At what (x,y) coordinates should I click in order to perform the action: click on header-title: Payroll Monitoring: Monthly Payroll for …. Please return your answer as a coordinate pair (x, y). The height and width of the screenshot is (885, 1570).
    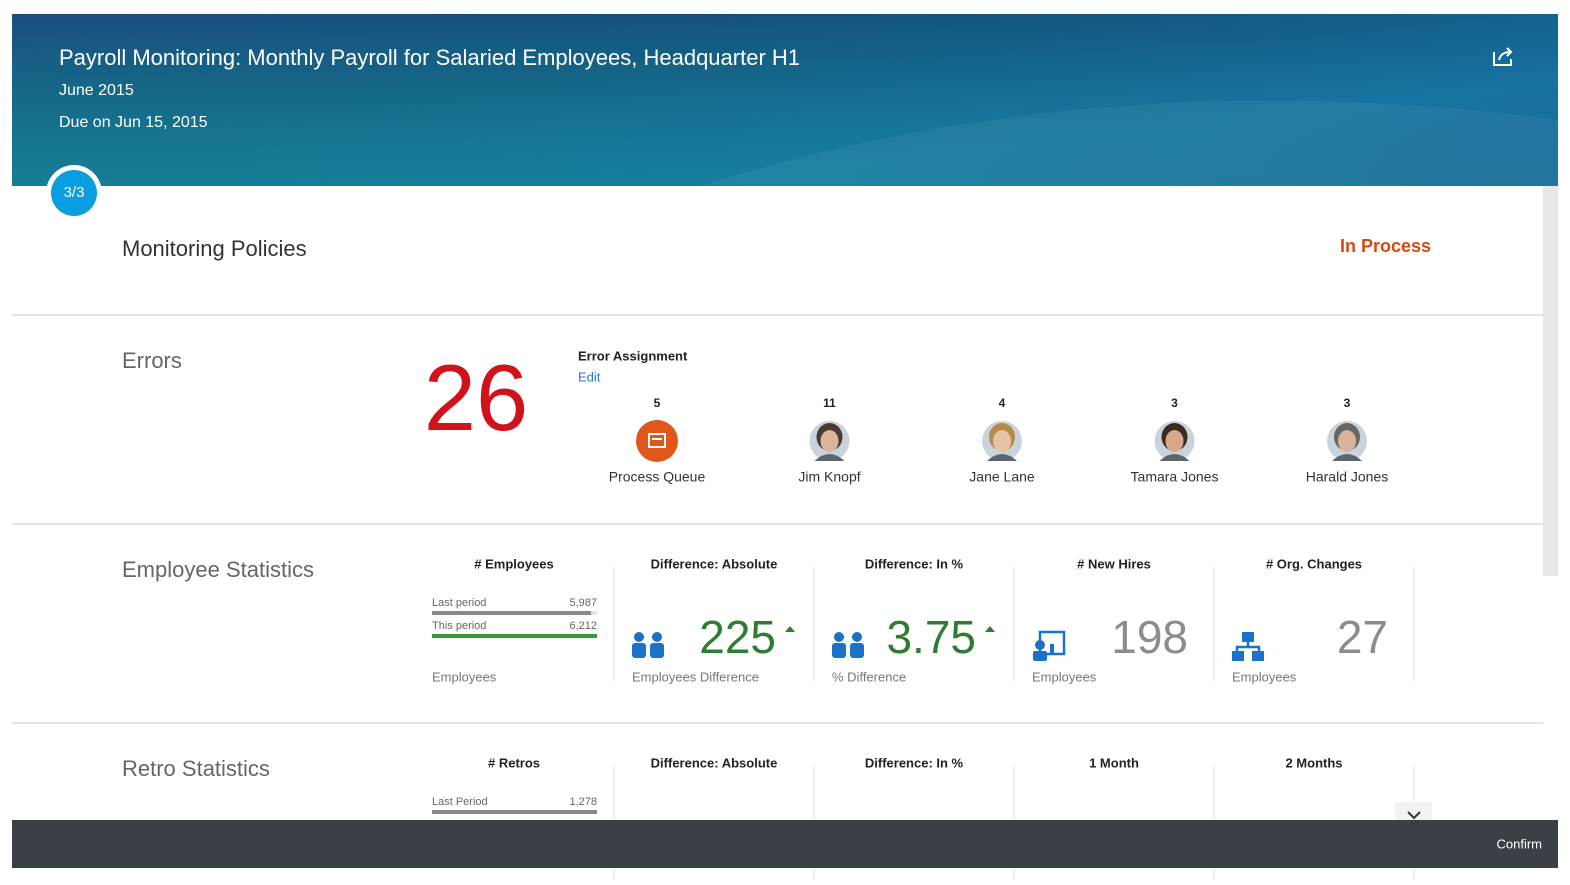
    Looking at the image, I should click on (429, 57).